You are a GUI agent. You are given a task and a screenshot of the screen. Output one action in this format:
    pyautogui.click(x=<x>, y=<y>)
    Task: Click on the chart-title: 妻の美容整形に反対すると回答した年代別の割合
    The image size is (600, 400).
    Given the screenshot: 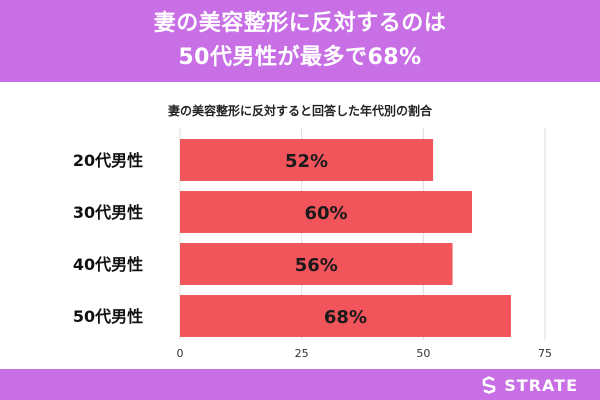 What is the action you would take?
    pyautogui.click(x=299, y=111)
    